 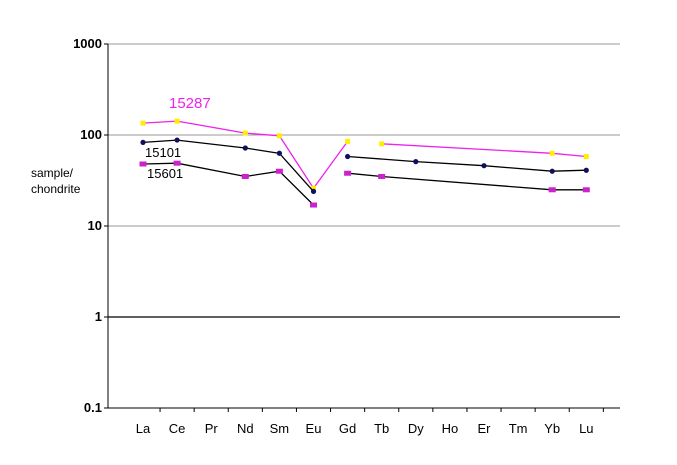 I want to click on point-15287-sm, so click(x=279, y=136).